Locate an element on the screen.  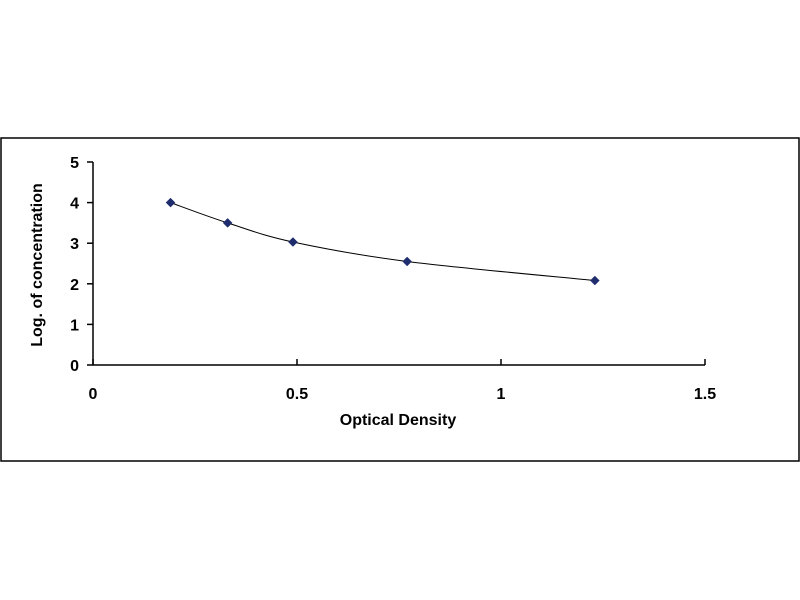
x-tick-label: 1.5 is located at coordinates (705, 394).